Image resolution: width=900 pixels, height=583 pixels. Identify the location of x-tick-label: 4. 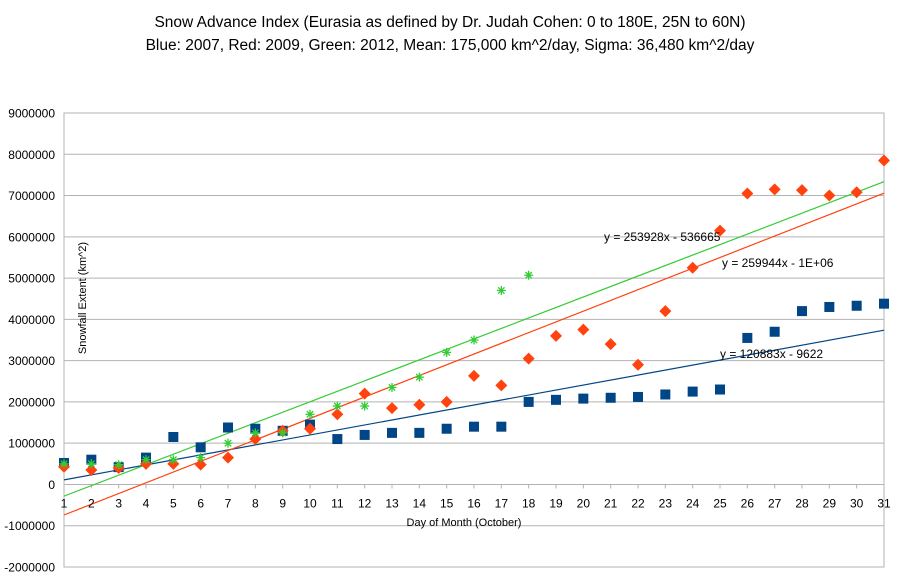
(146, 503).